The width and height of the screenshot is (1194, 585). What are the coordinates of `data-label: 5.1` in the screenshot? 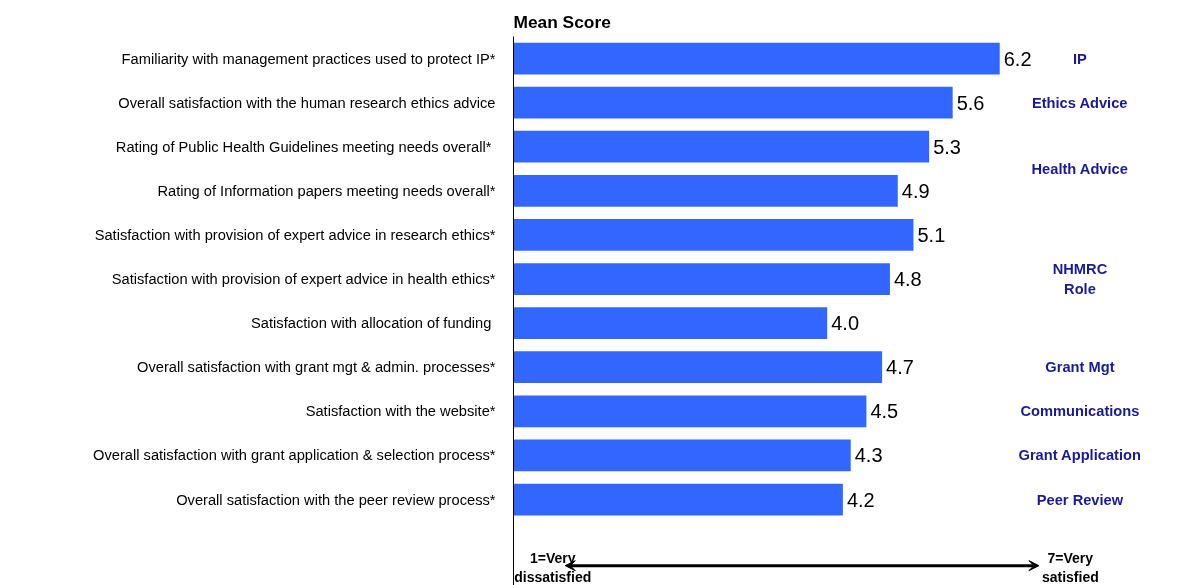 It's located at (931, 234).